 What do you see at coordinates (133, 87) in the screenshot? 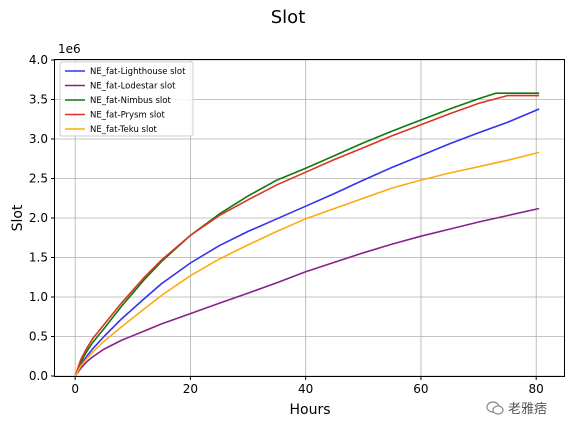
I see `legend-label-2: NE_fat-Lodestar slot` at bounding box center [133, 87].